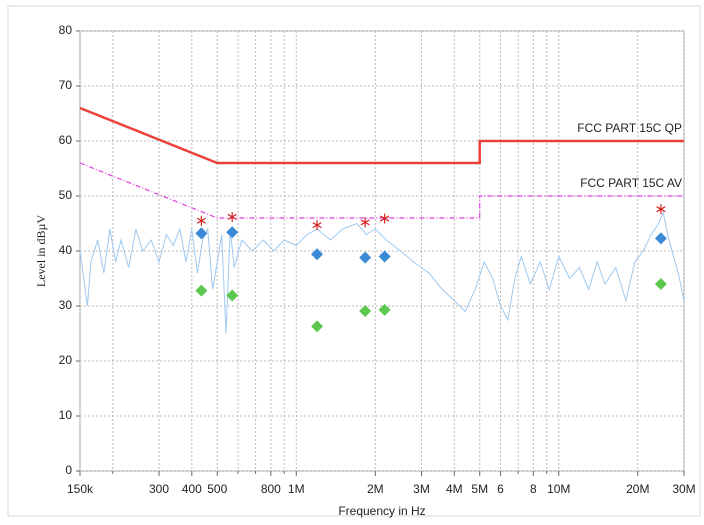 The height and width of the screenshot is (525, 704). I want to click on y-tick-label: 70, so click(66, 85).